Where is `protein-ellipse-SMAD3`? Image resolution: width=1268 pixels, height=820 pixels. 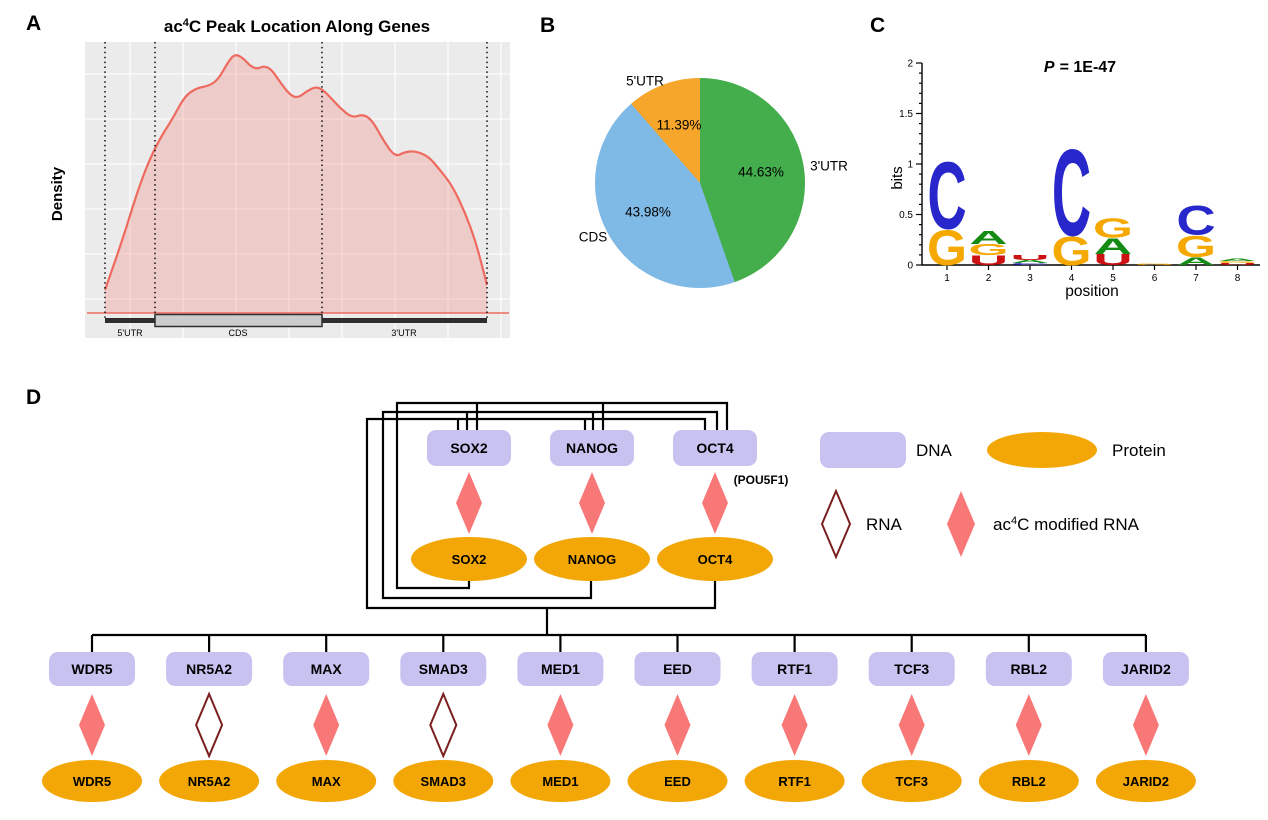 protein-ellipse-SMAD3 is located at coordinates (443, 781).